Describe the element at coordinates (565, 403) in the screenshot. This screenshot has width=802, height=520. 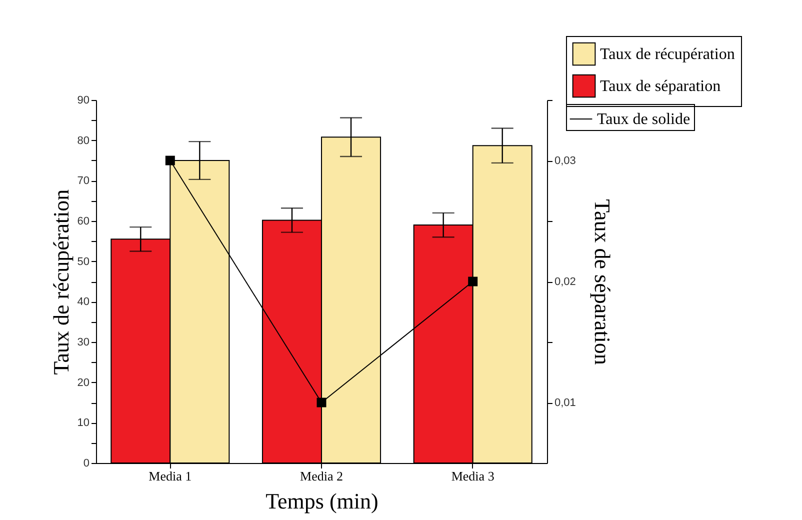
I see `y2-tick-label: 0,01` at that location.